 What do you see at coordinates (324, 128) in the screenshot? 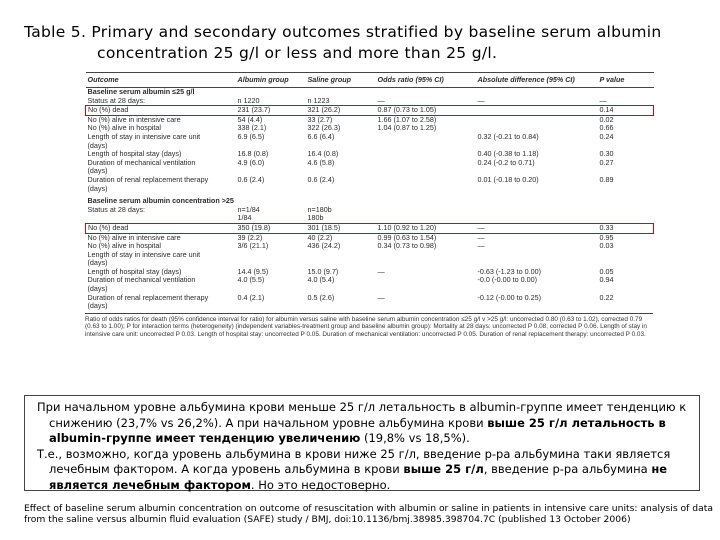
I see `table-cell: 322 (26.3)` at bounding box center [324, 128].